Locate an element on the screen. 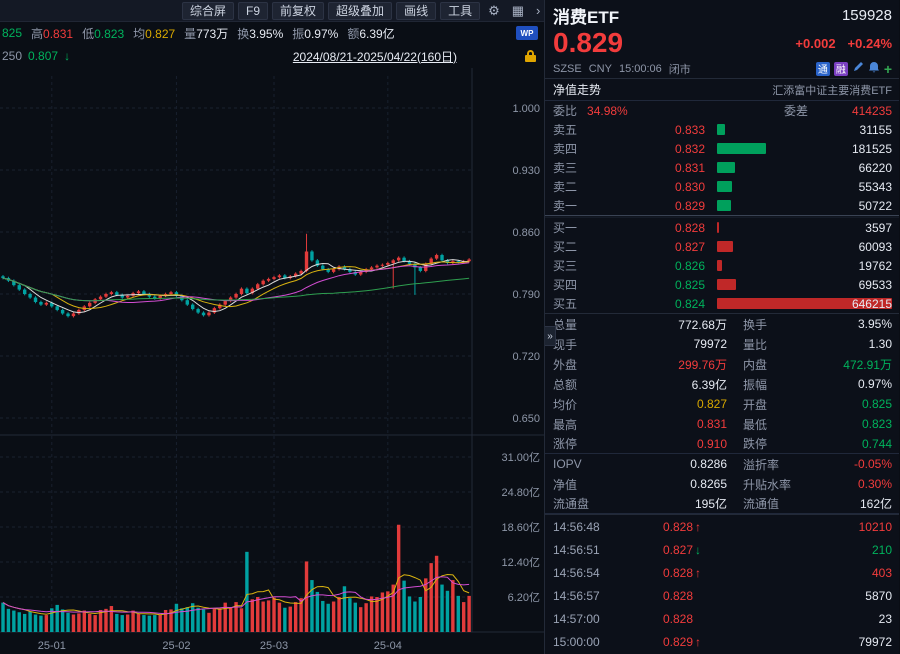 The image size is (900, 654). depth-bar-wrap: 69533 is located at coordinates (804, 284).